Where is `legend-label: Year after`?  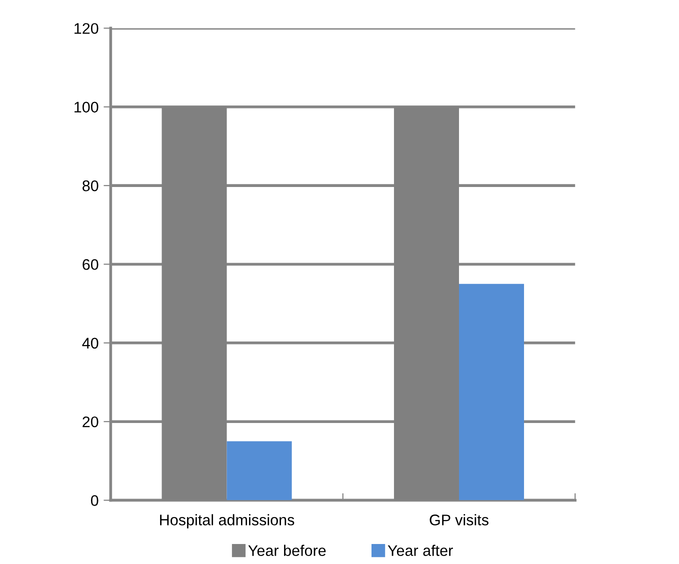 legend-label: Year after is located at coordinates (420, 550).